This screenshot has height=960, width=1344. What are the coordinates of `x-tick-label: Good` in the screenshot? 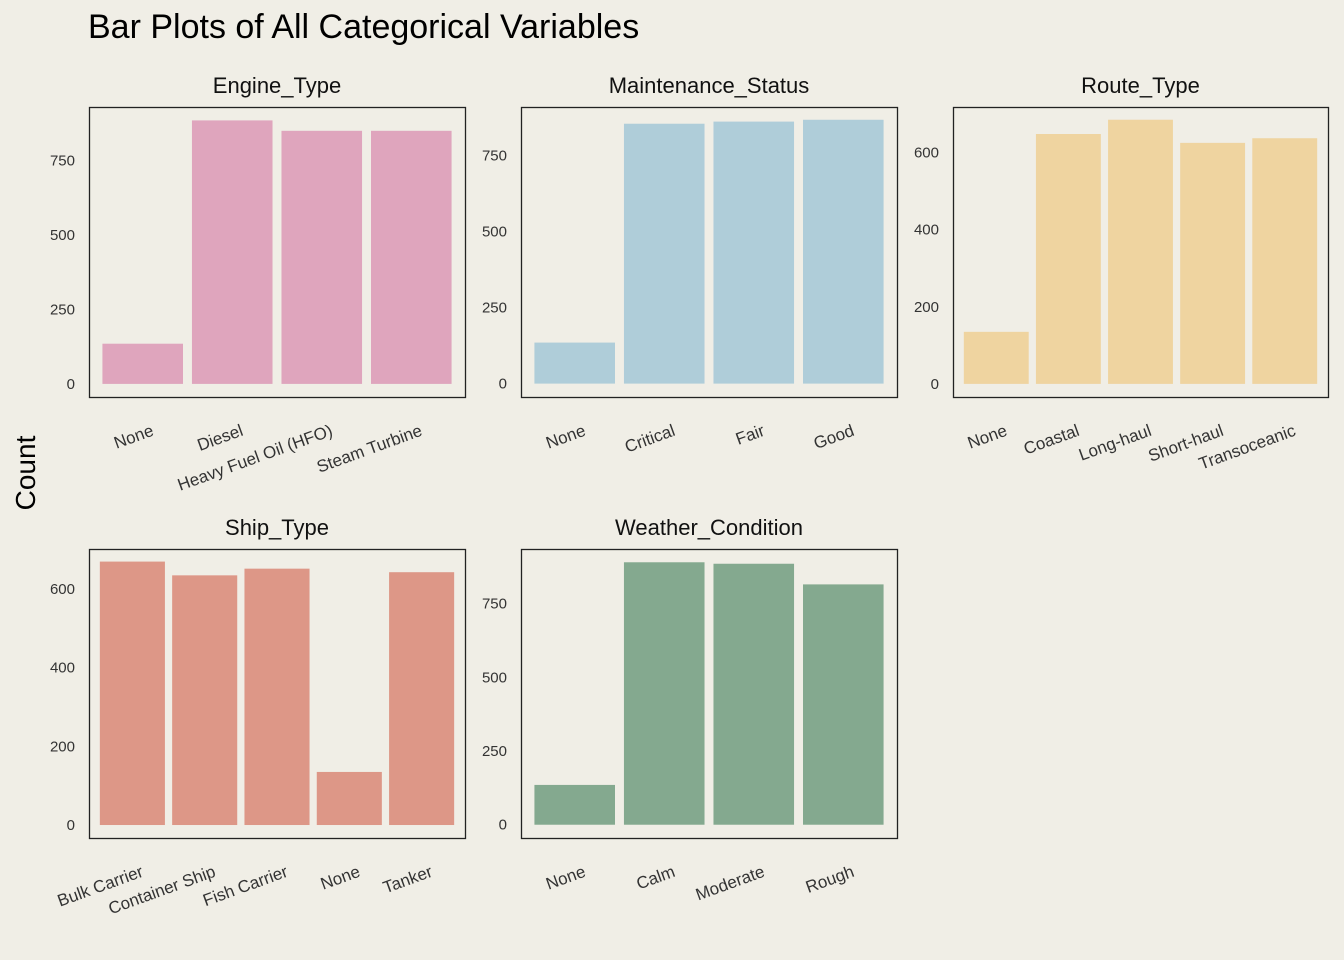 It's located at (834, 437).